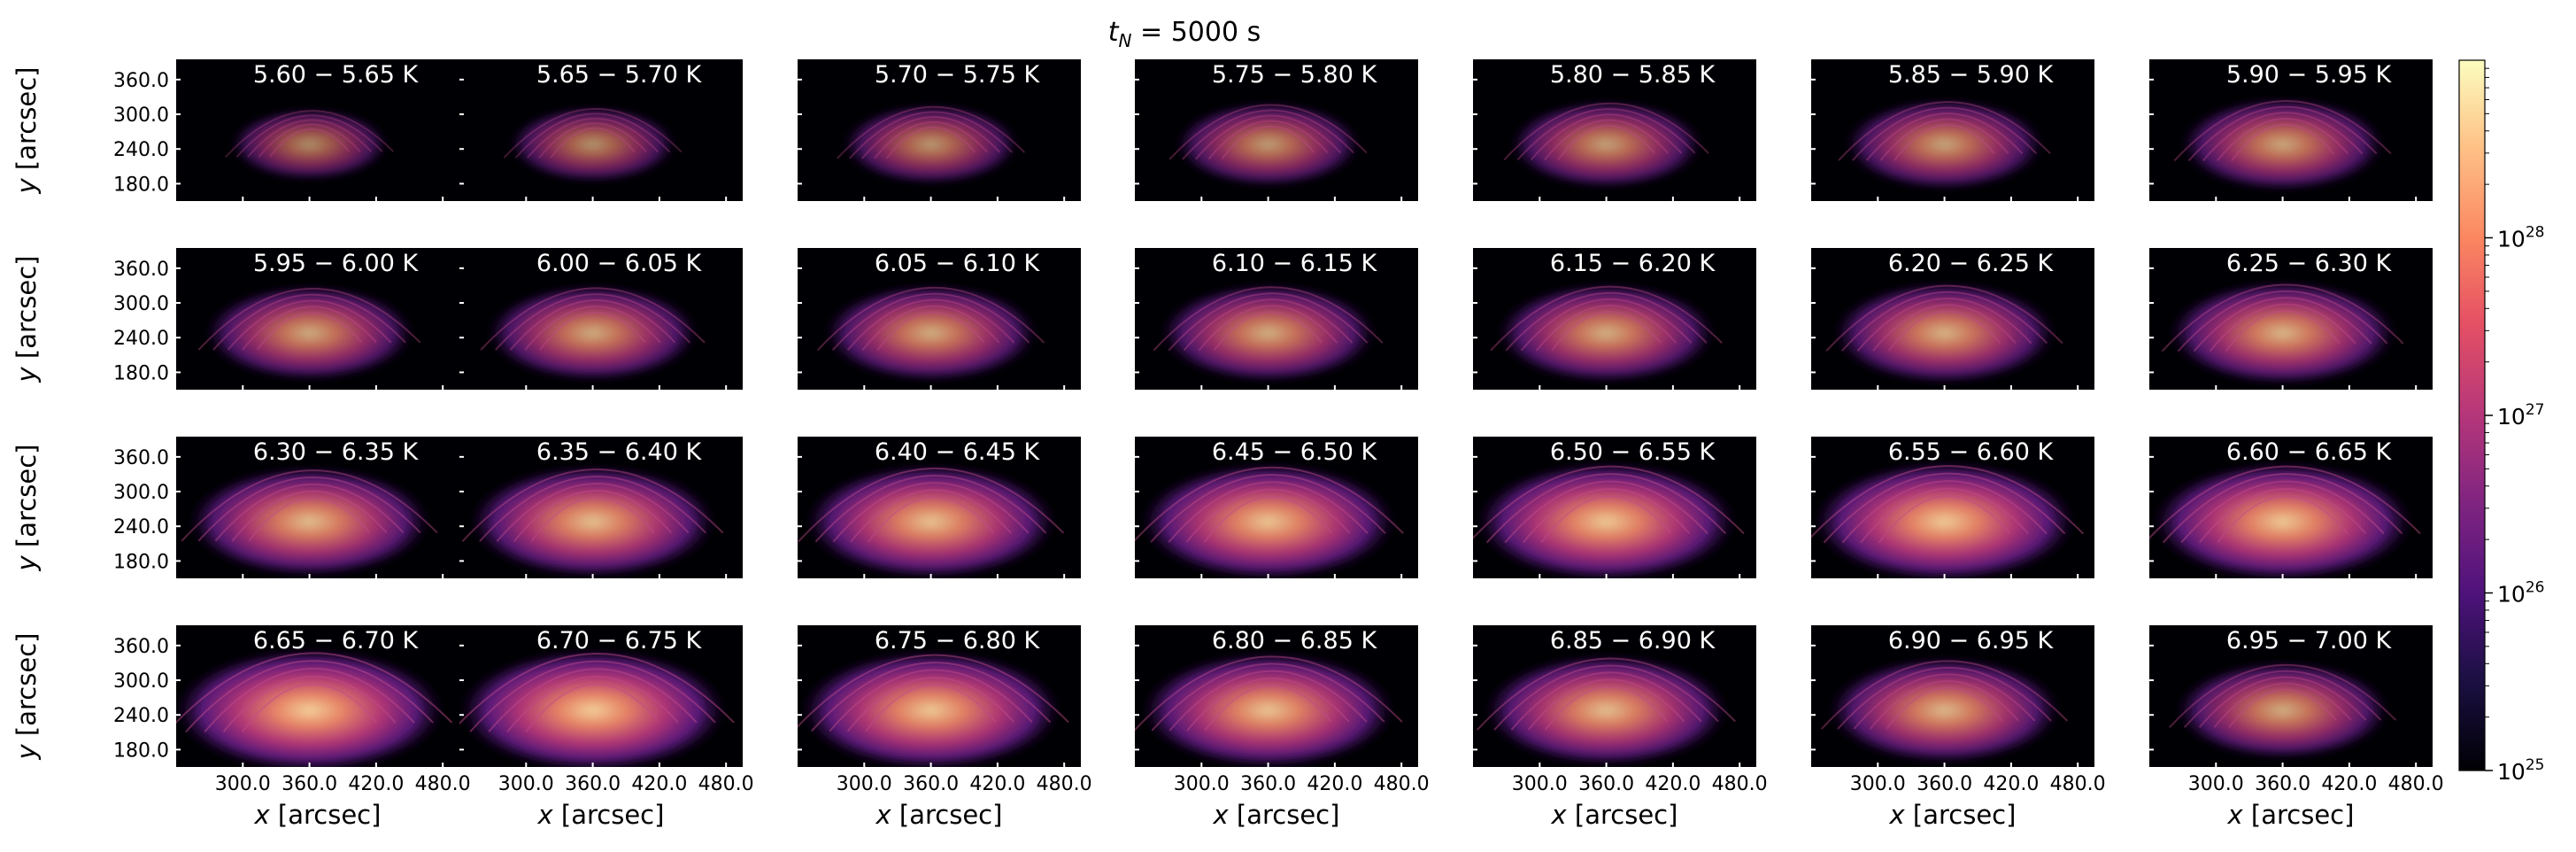 The height and width of the screenshot is (852, 2576). I want to click on colorbar-gradient, so click(2472, 415).